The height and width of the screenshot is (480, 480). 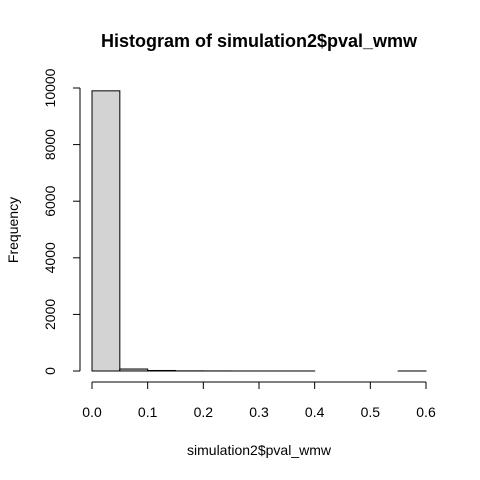 I want to click on x-tick-label-3: 0.3, so click(x=259, y=412).